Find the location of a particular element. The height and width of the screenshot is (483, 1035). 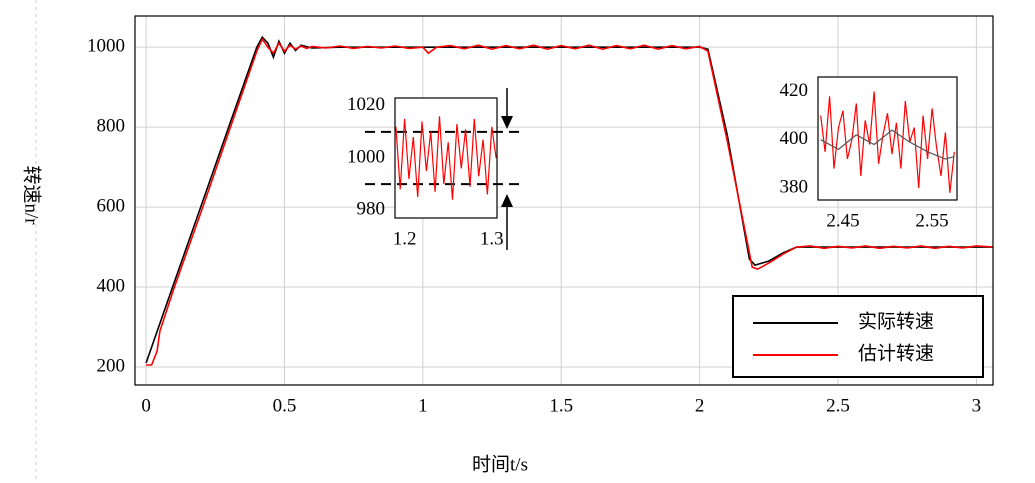

x-tick-label: 1 is located at coordinates (423, 405).